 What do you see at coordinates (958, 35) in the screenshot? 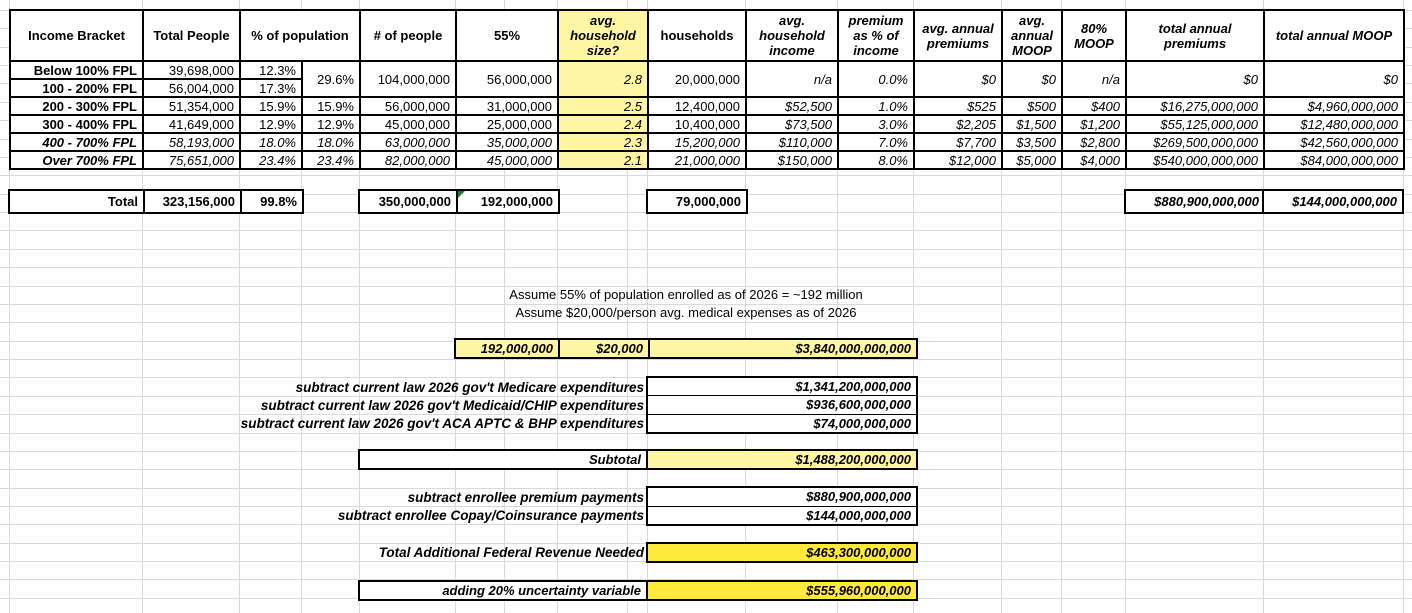
I see `header-avg-annual-premiums: avg. annual premiums` at bounding box center [958, 35].